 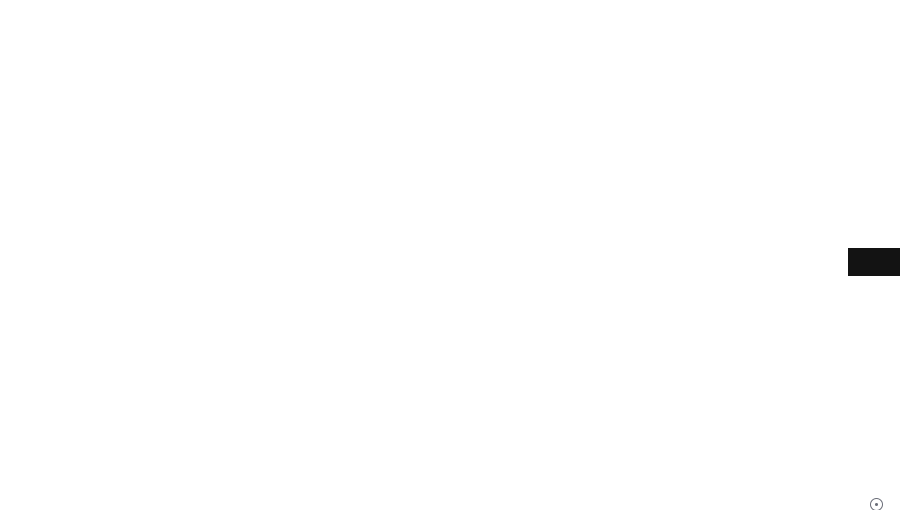 What do you see at coordinates (874, 262) in the screenshot?
I see `current-price-badge` at bounding box center [874, 262].